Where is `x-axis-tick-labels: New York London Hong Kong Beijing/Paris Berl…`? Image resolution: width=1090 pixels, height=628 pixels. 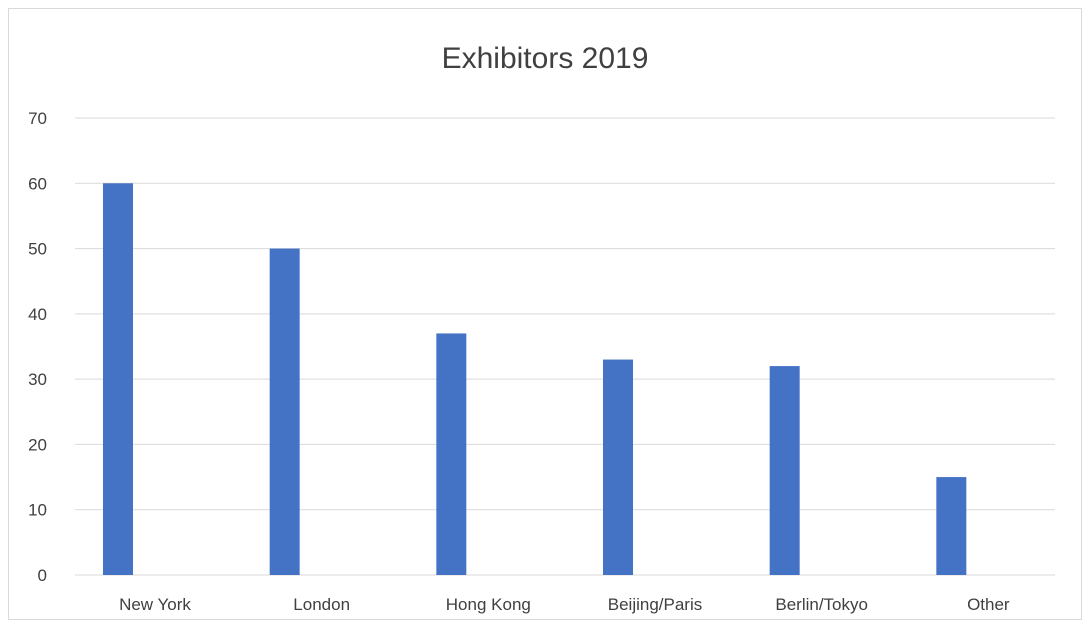 x-axis-tick-labels: New York London Hong Kong Beijing/Paris Berl… is located at coordinates (564, 604).